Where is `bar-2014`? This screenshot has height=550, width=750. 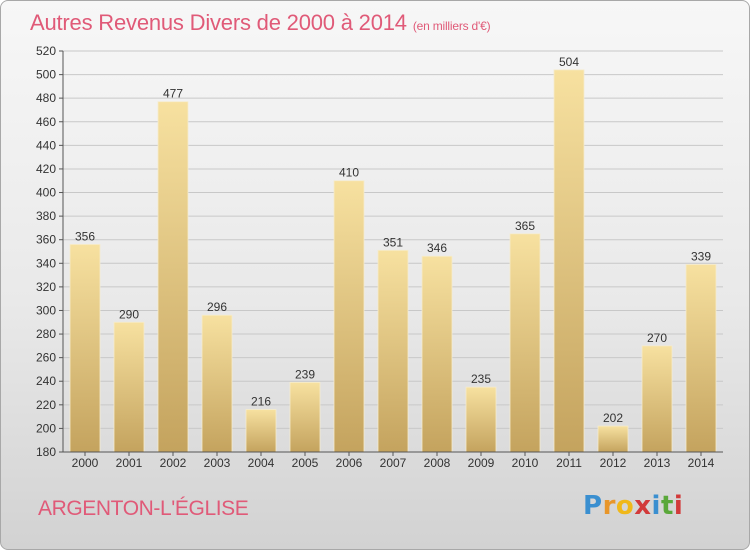
bar-2014 is located at coordinates (701, 358).